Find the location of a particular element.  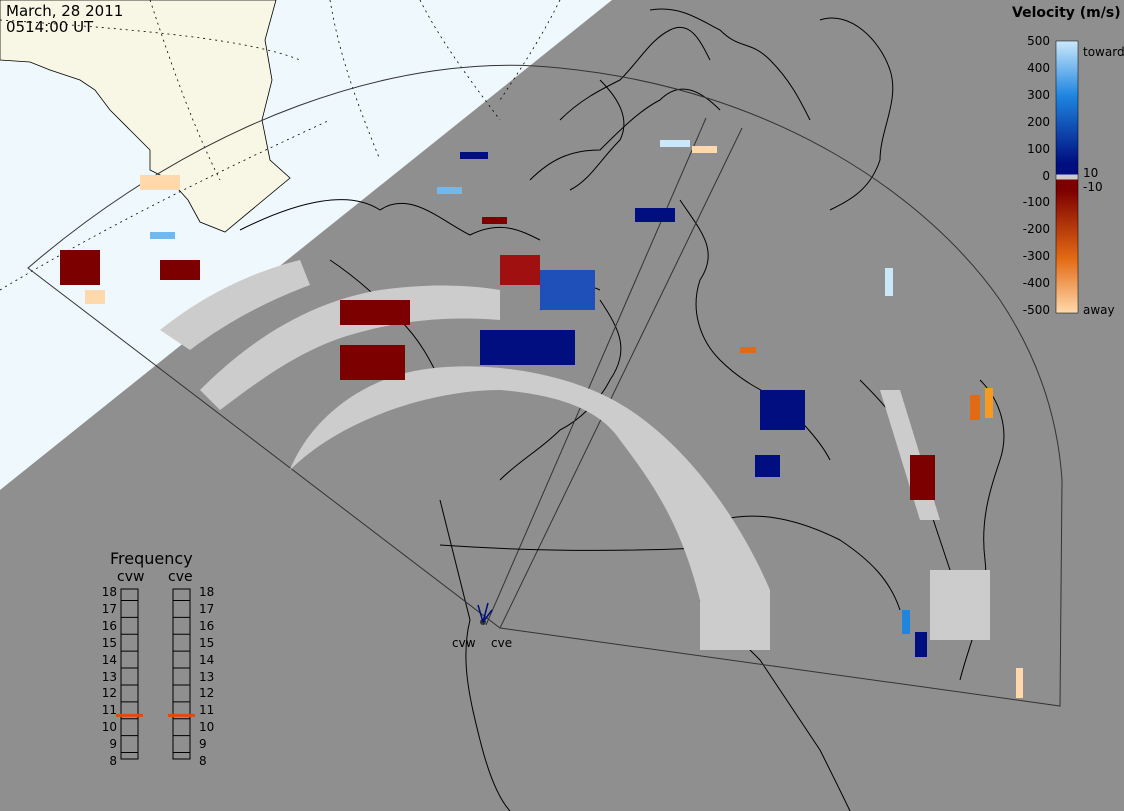

time-label: 0514:00 UT is located at coordinates (50, 27).